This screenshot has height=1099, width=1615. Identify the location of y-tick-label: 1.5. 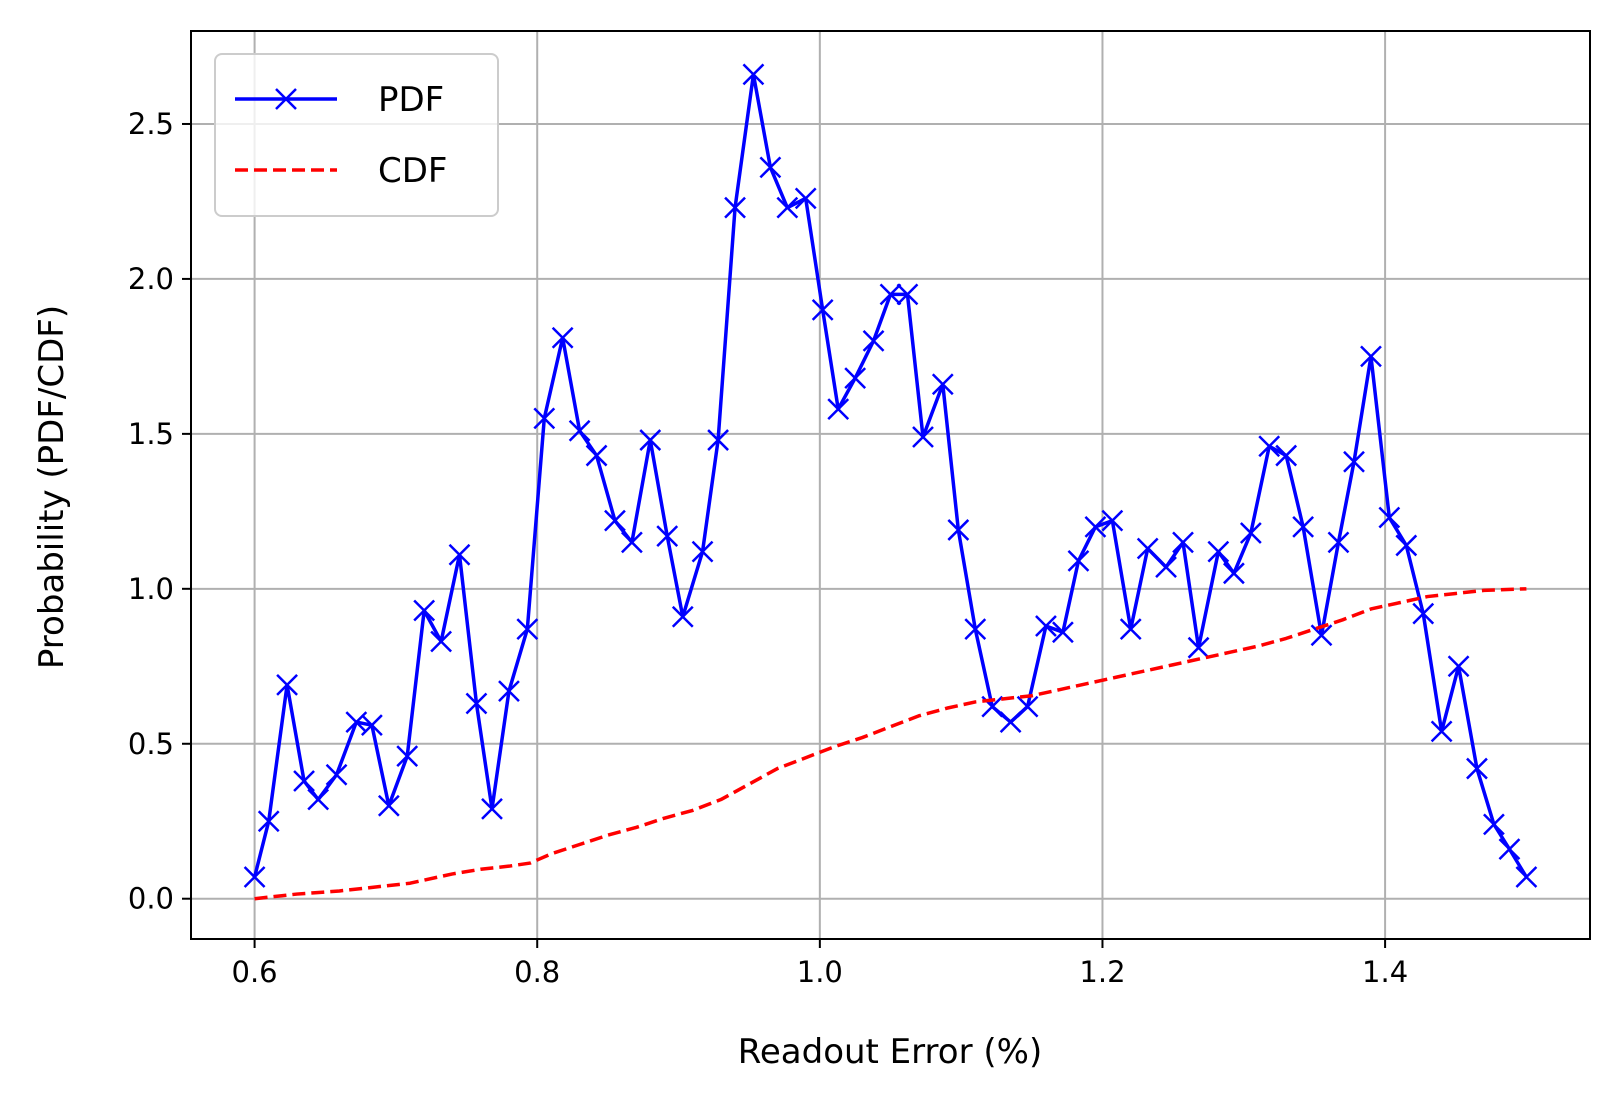
(151, 434).